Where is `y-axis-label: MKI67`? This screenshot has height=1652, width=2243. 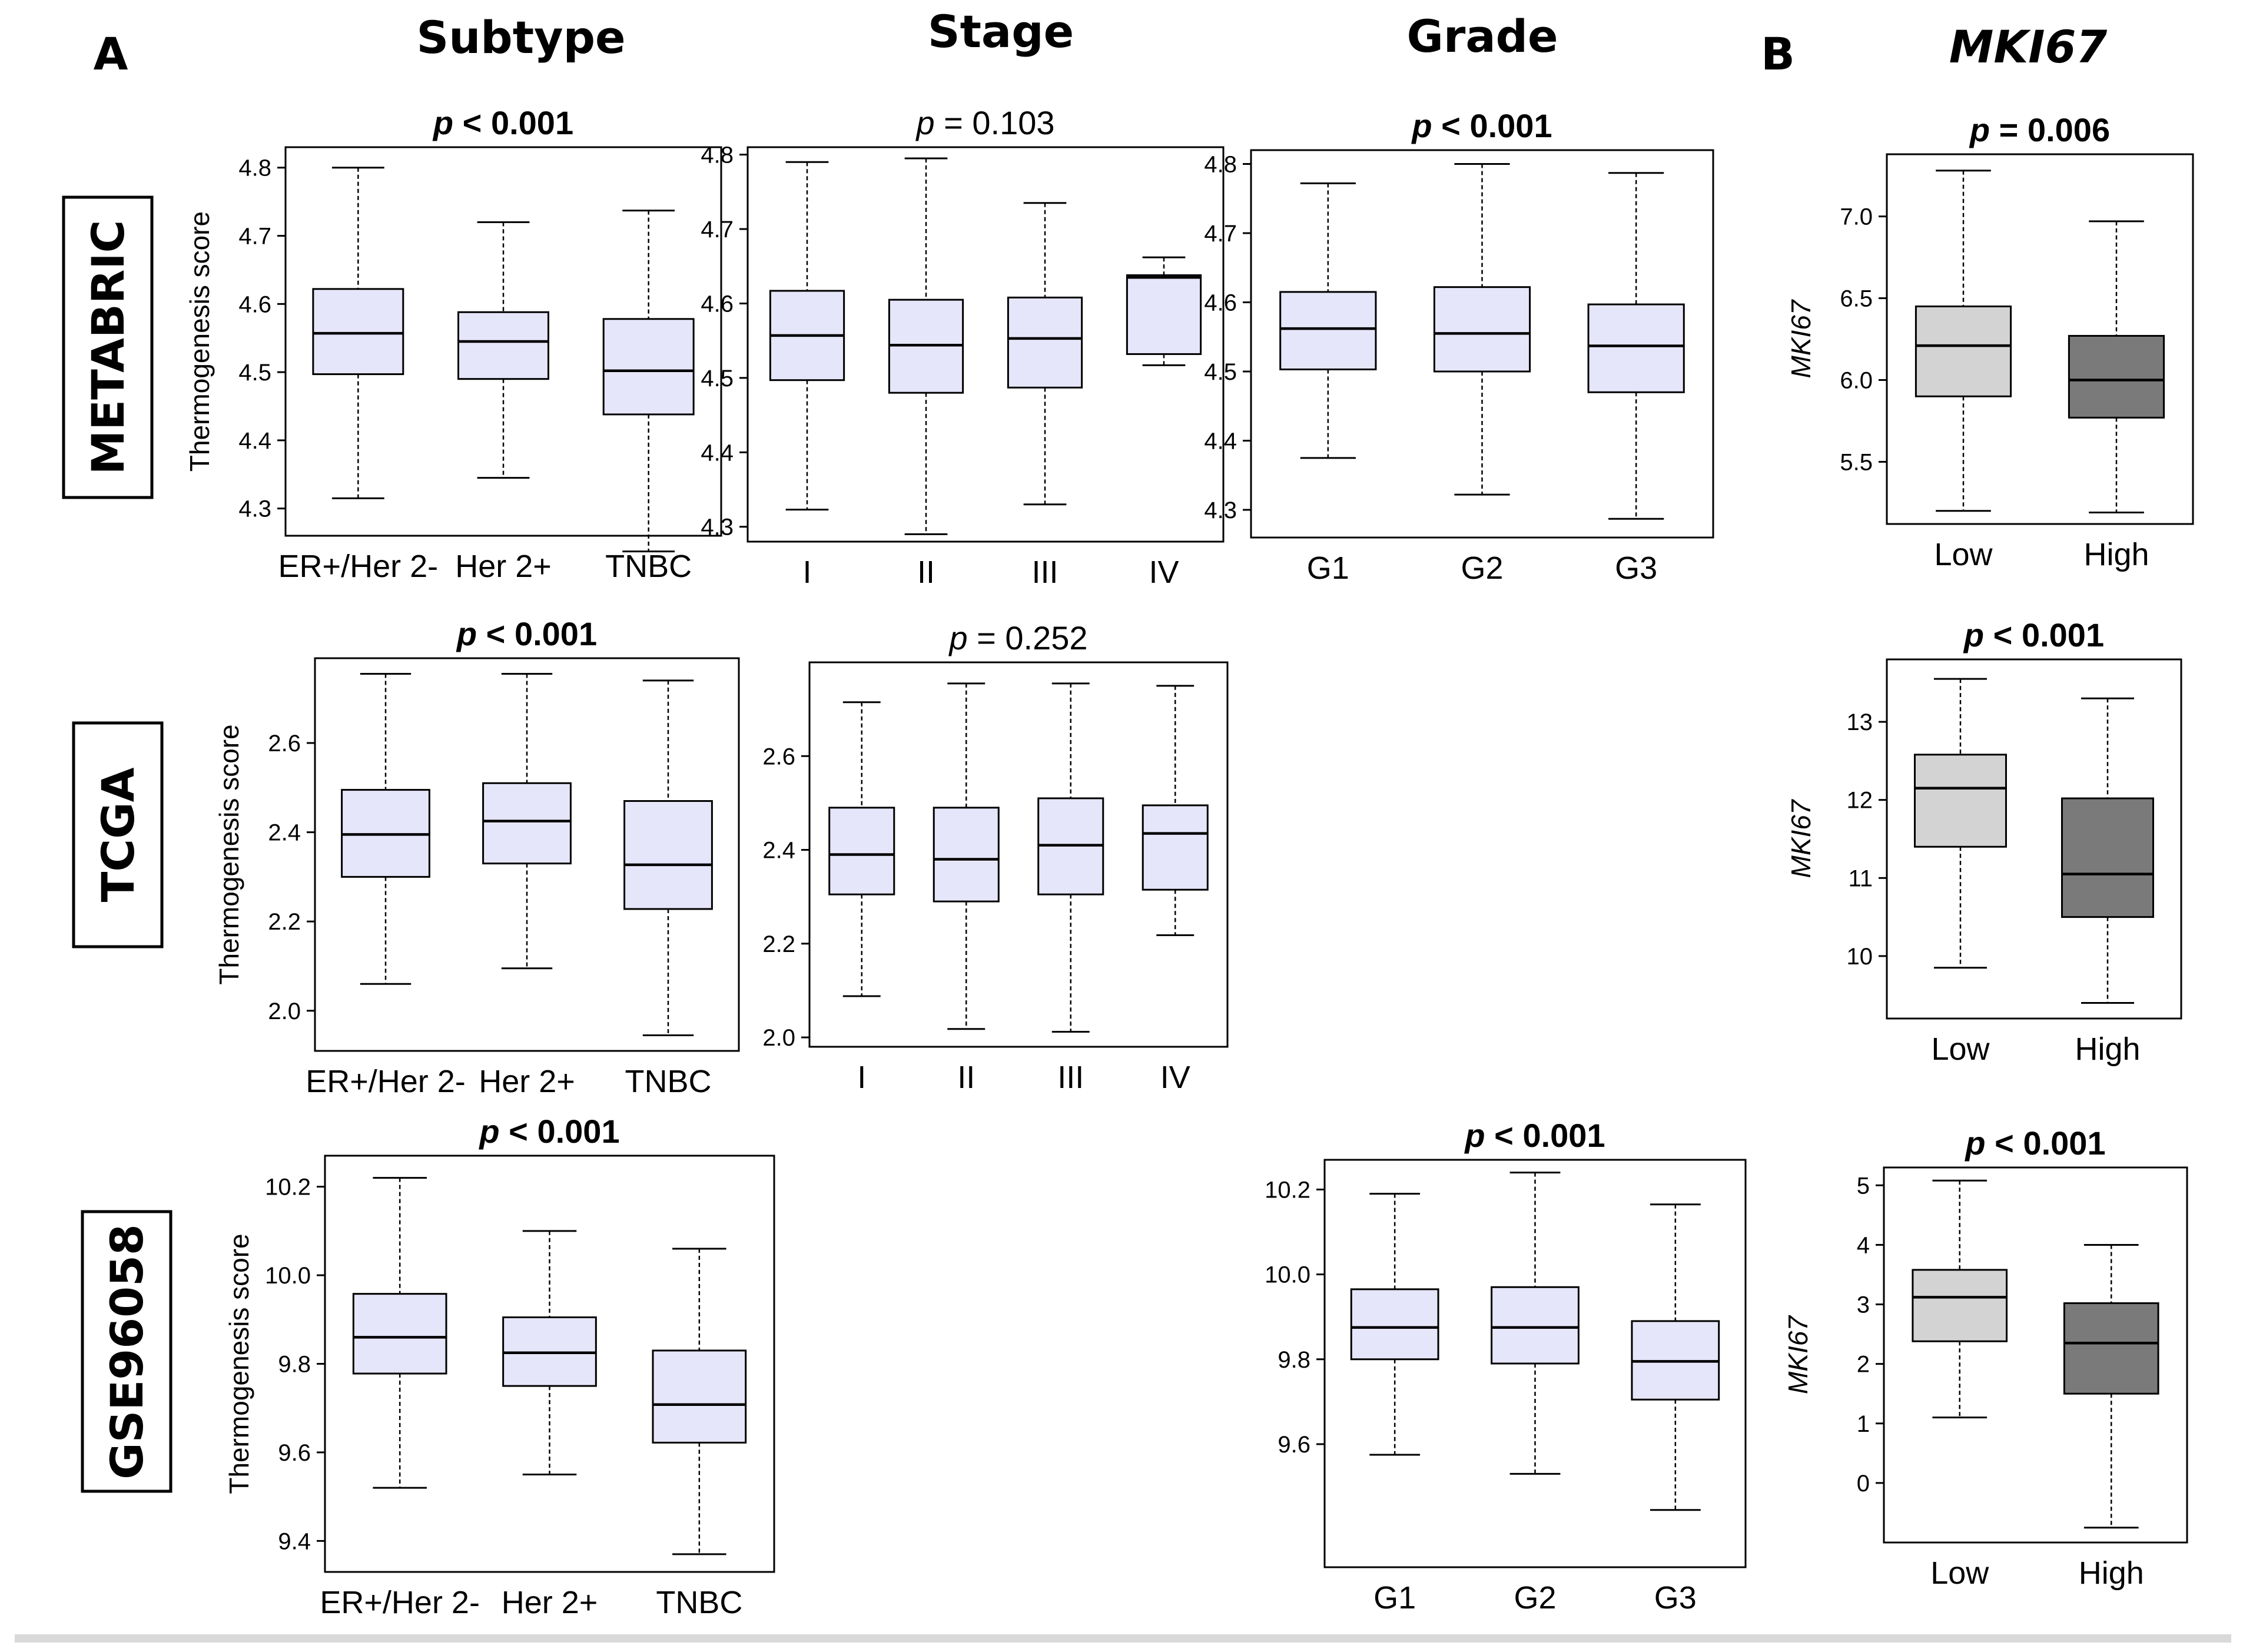 y-axis-label: MKI67 is located at coordinates (1801, 338).